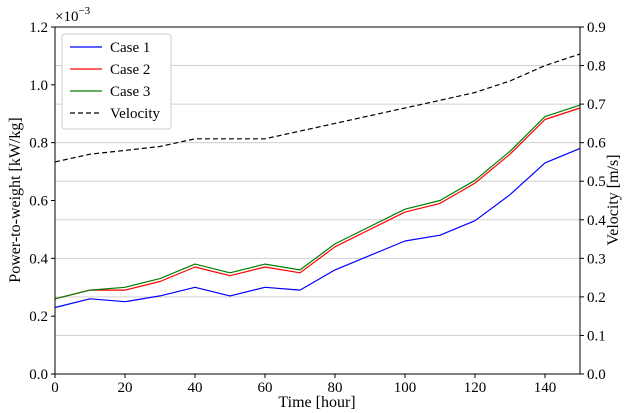 Image resolution: width=626 pixels, height=413 pixels. Describe the element at coordinates (38, 202) in the screenshot. I see `left-y-tick-label: 0.6` at that location.